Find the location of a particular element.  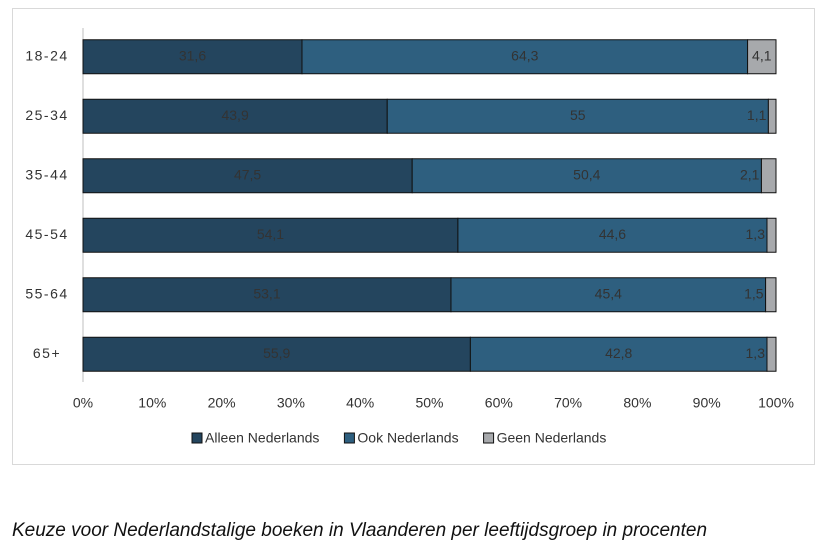

legend-label: Geen Nederlands is located at coordinates (552, 438).